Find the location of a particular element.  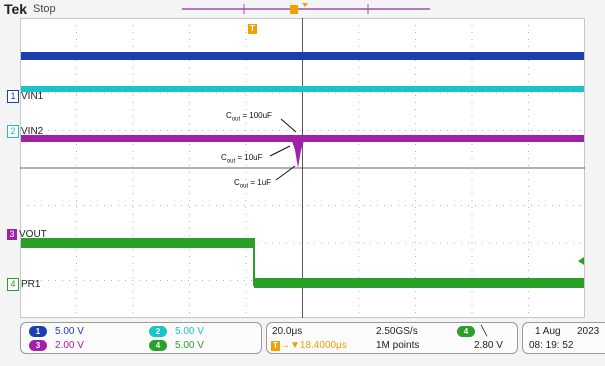

ch3-scale: 3 2.00 V is located at coordinates (56, 345).